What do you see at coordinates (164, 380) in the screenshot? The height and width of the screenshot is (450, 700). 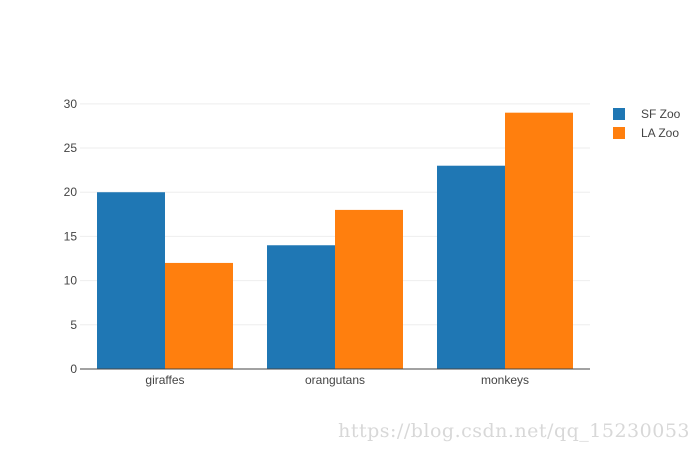 I see `x-tick-label: giraffes` at bounding box center [164, 380].